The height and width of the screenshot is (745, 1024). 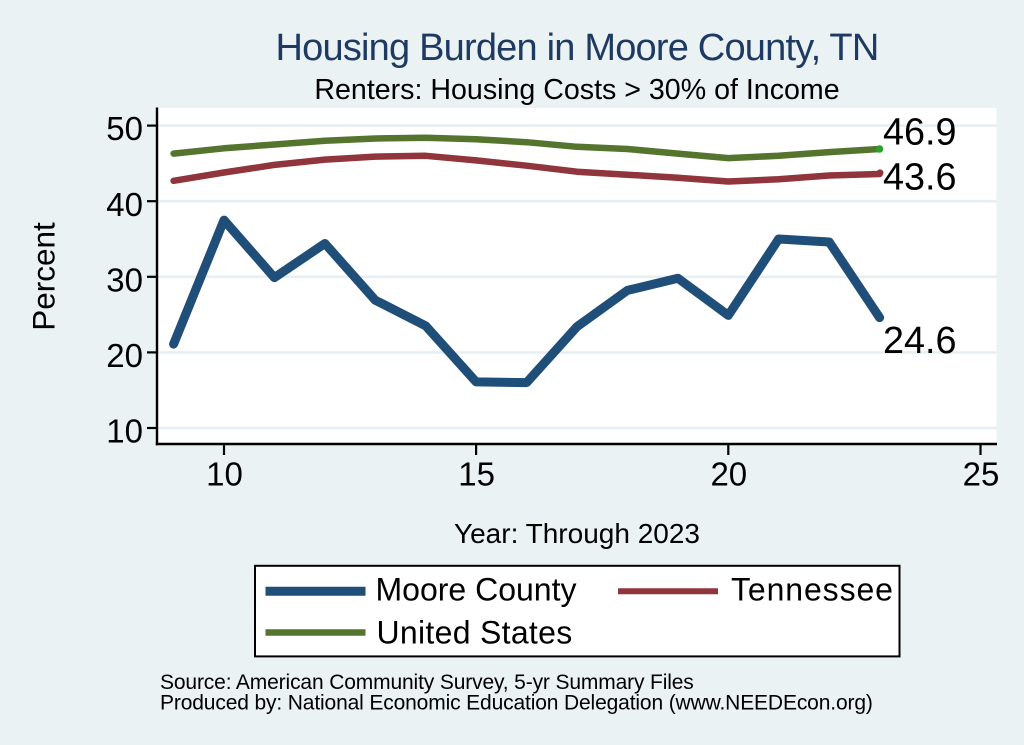 I want to click on svg-text: 25, so click(x=981, y=474).